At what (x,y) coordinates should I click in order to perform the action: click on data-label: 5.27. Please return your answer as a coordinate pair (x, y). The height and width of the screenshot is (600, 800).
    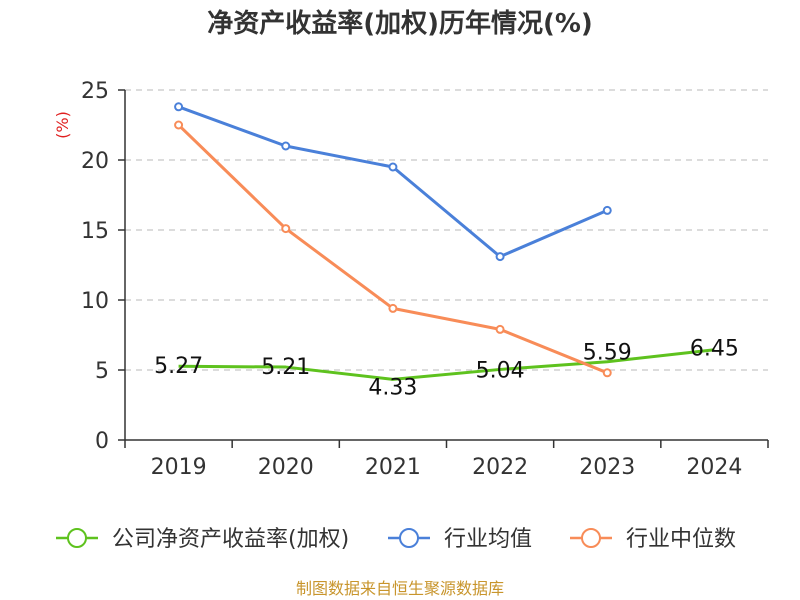
    Looking at the image, I should click on (178, 366).